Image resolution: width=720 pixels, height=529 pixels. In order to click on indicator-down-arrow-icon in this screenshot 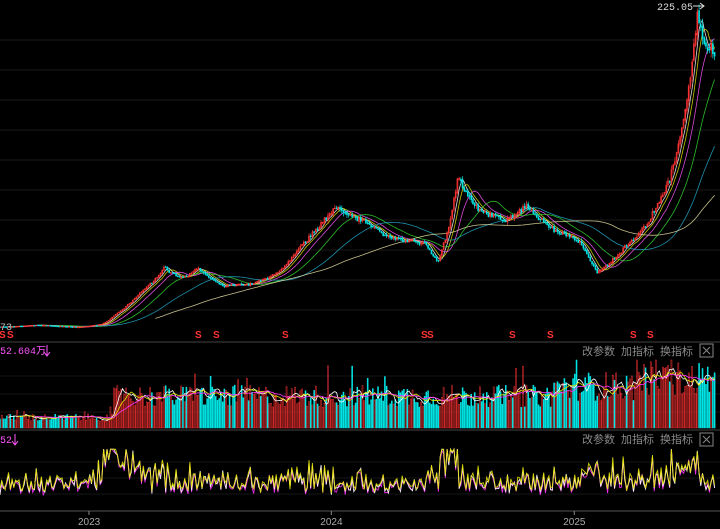, I will do `click(15, 440)`.